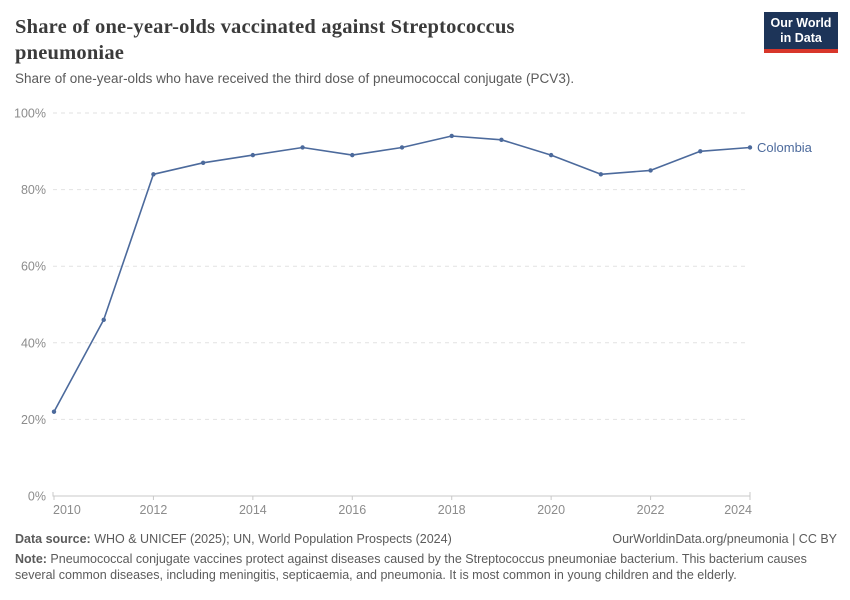 This screenshot has width=850, height=600. Describe the element at coordinates (33, 190) in the screenshot. I see `y-axis-label: 80%` at that location.